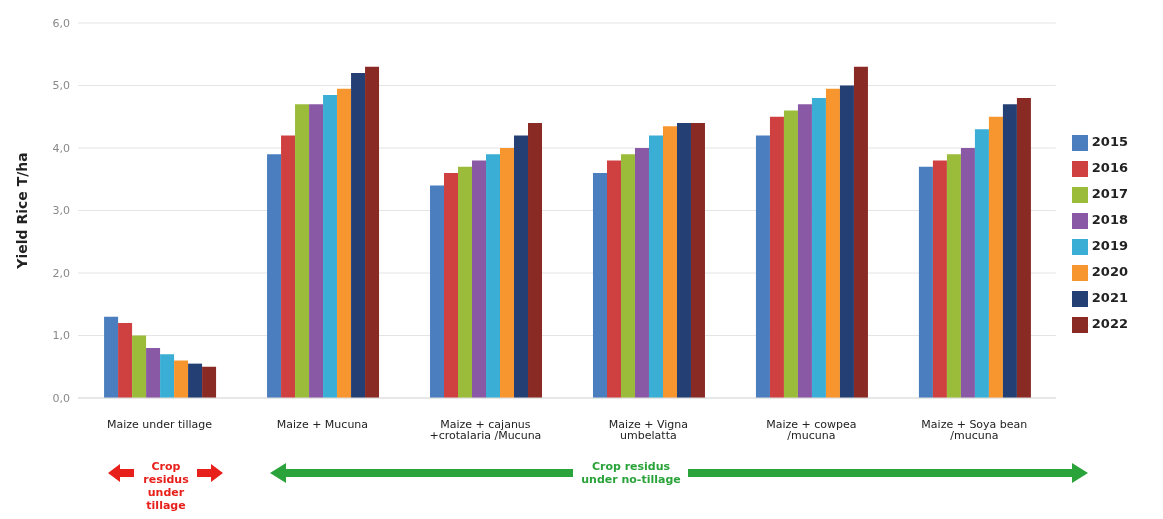 This screenshot has width=1163, height=519. I want to click on y-axis-title: Yield Rice T/ha, so click(21, 211).